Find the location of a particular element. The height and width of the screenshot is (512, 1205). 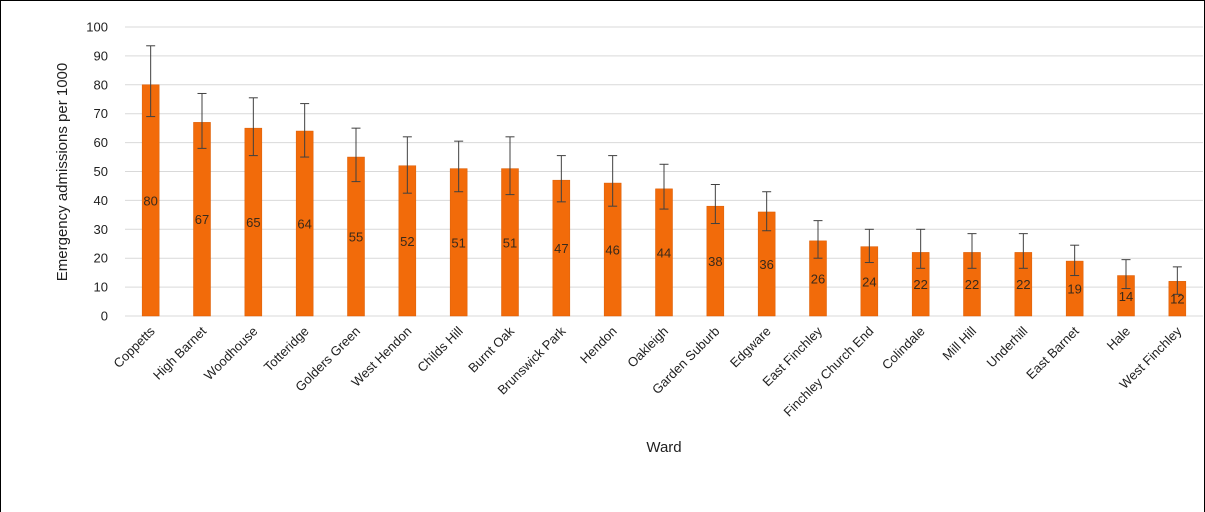

x-category-label: Mill Hill is located at coordinates (959, 343).